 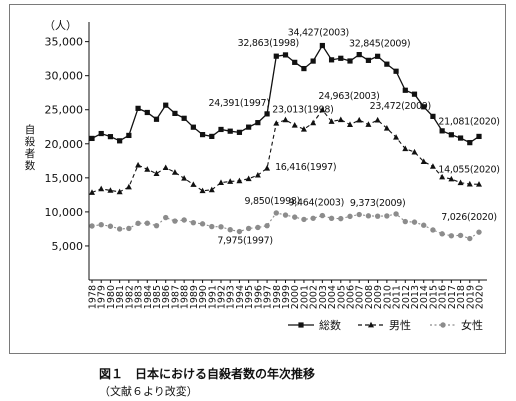 I want to click on x-tick-label: 2018, so click(x=461, y=297).